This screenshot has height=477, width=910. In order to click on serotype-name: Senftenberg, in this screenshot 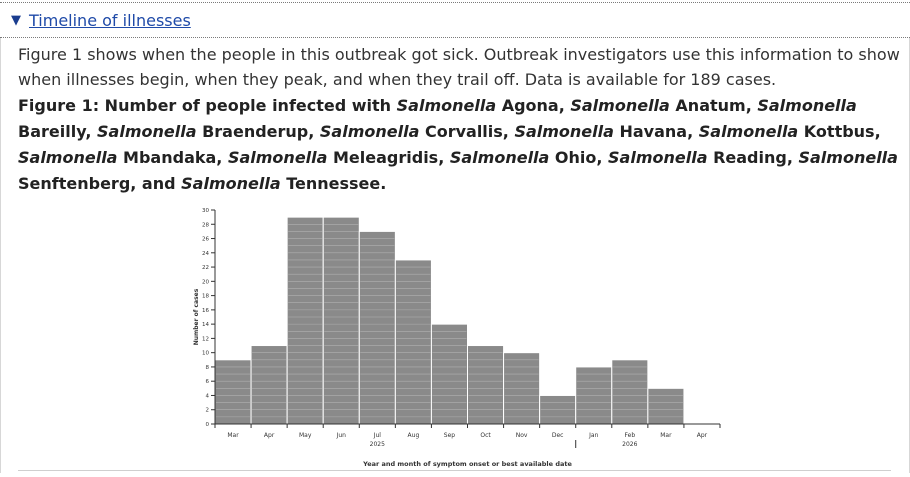, I will do `click(80, 183)`.